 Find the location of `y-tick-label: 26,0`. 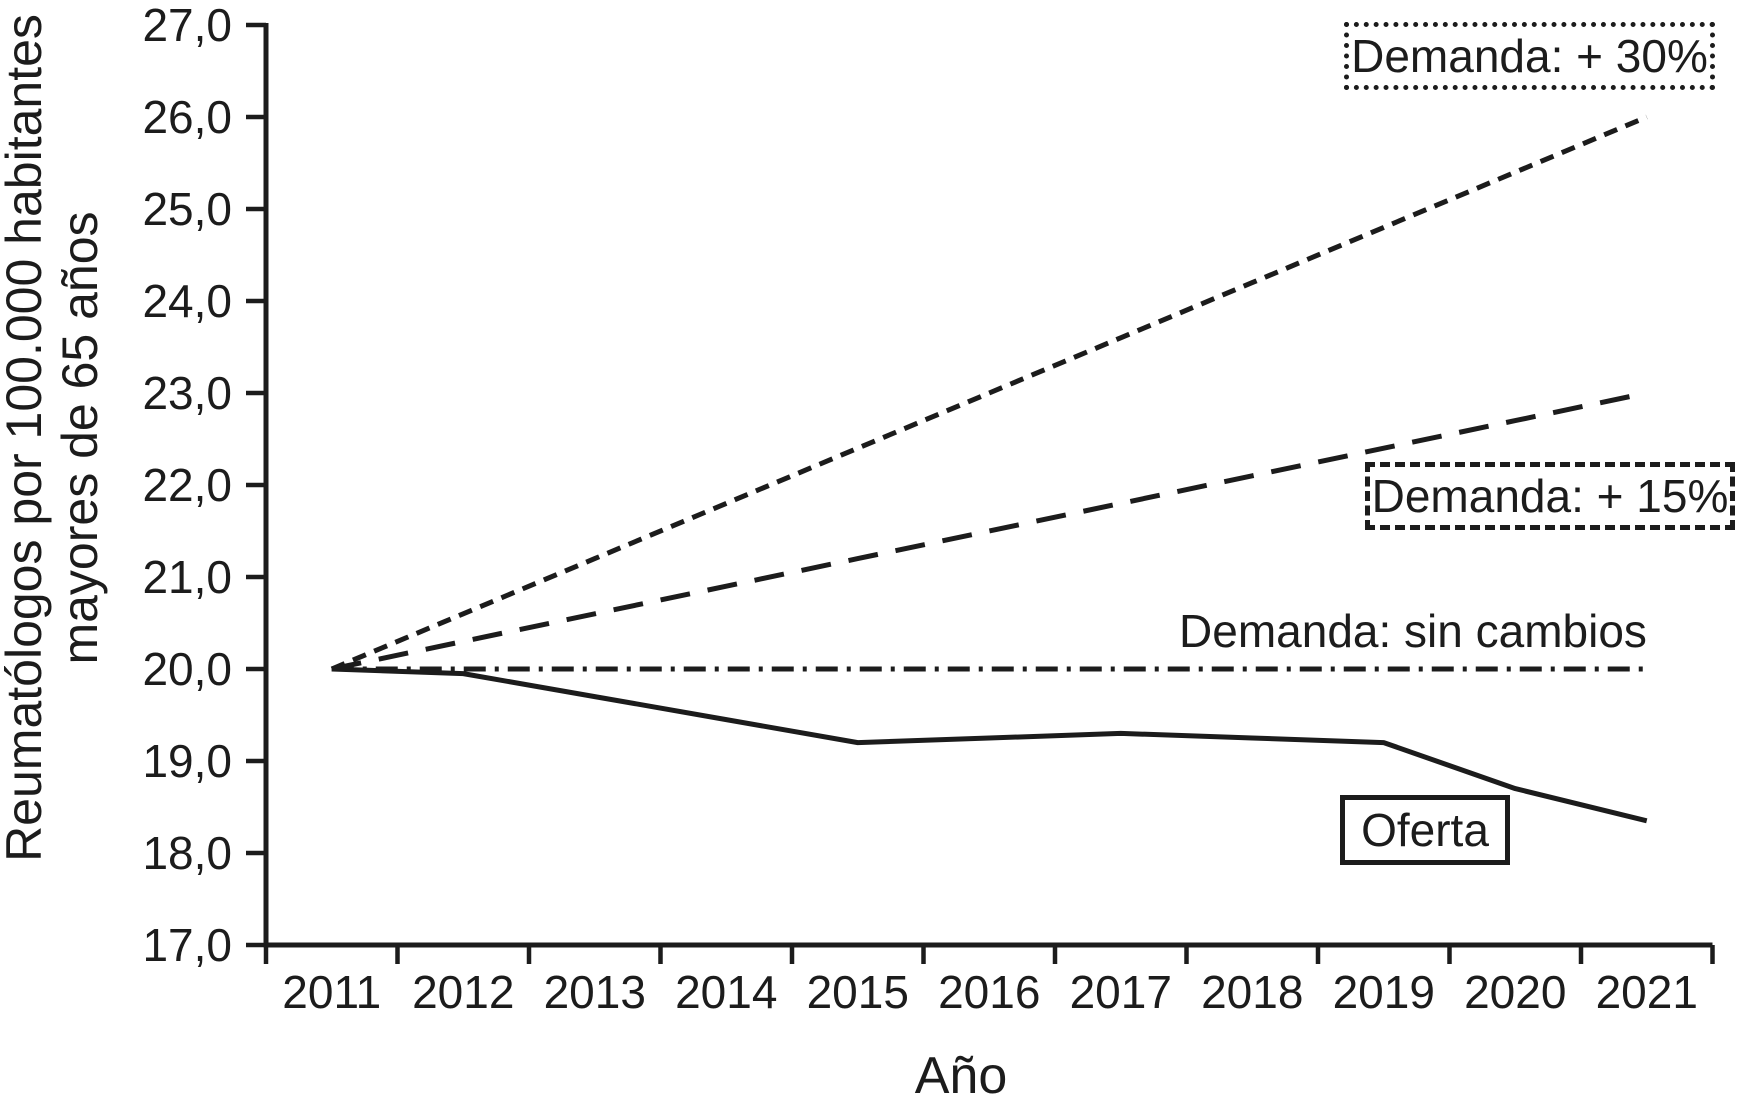

y-tick-label: 26,0 is located at coordinates (187, 117).